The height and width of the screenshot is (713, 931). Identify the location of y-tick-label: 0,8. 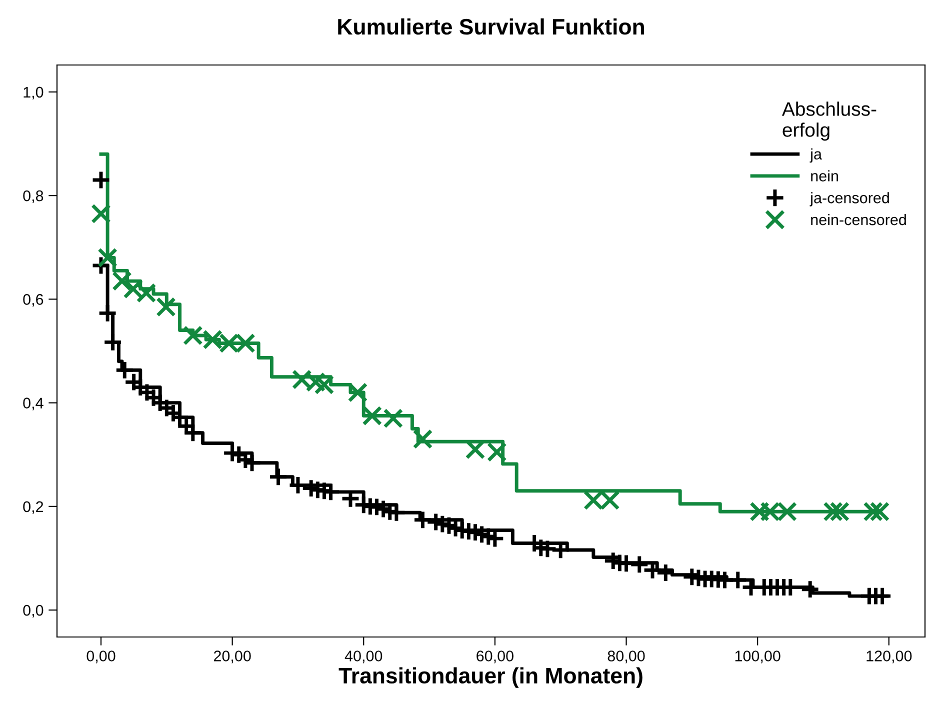
(33, 197).